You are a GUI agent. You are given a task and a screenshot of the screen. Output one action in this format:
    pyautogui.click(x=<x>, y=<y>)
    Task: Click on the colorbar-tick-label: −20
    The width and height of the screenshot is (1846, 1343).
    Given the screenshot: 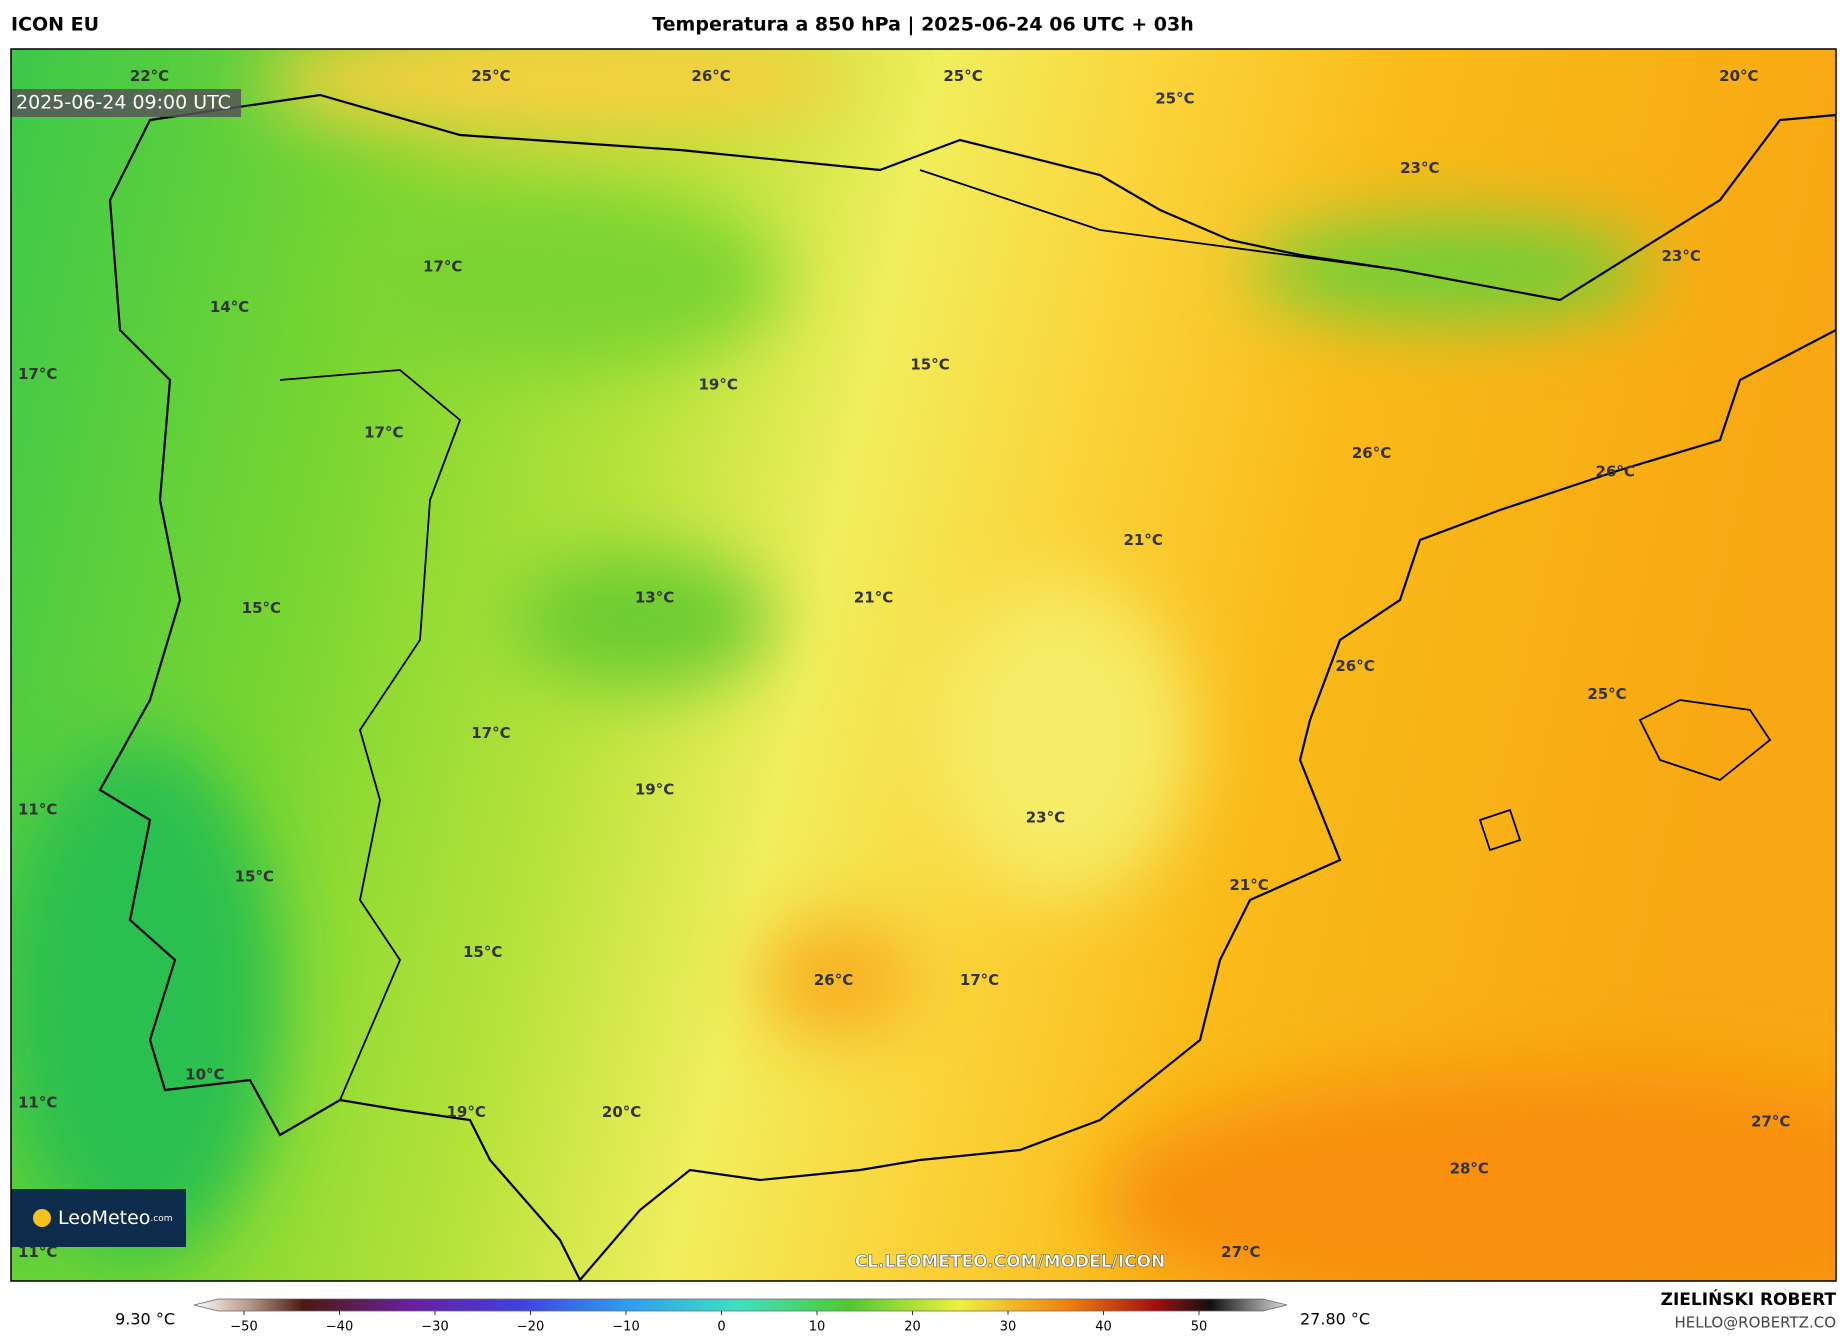 What is the action you would take?
    pyautogui.click(x=530, y=1327)
    